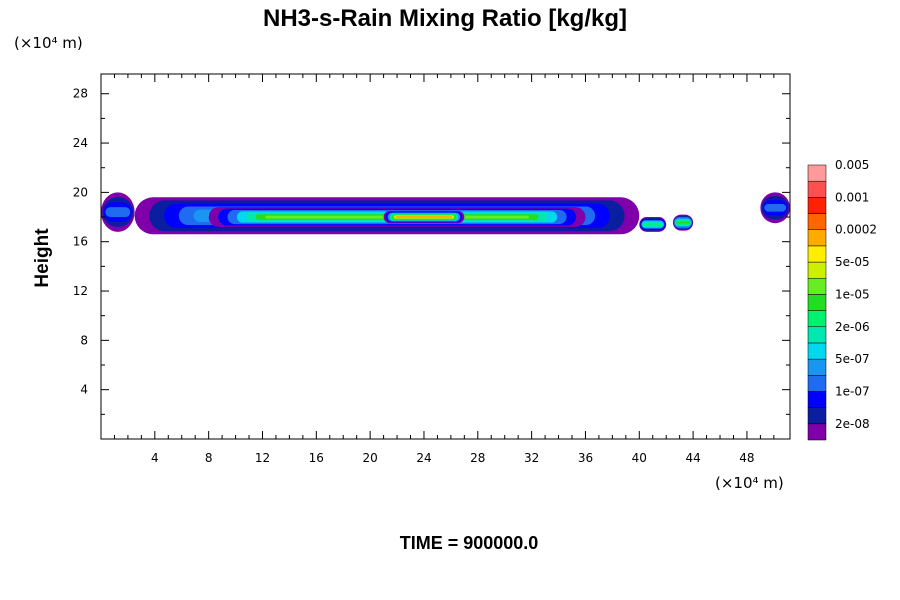 This screenshot has height=600, width=900. What do you see at coordinates (749, 483) in the screenshot?
I see `x-unit-label: (×10⁴ m)` at bounding box center [749, 483].